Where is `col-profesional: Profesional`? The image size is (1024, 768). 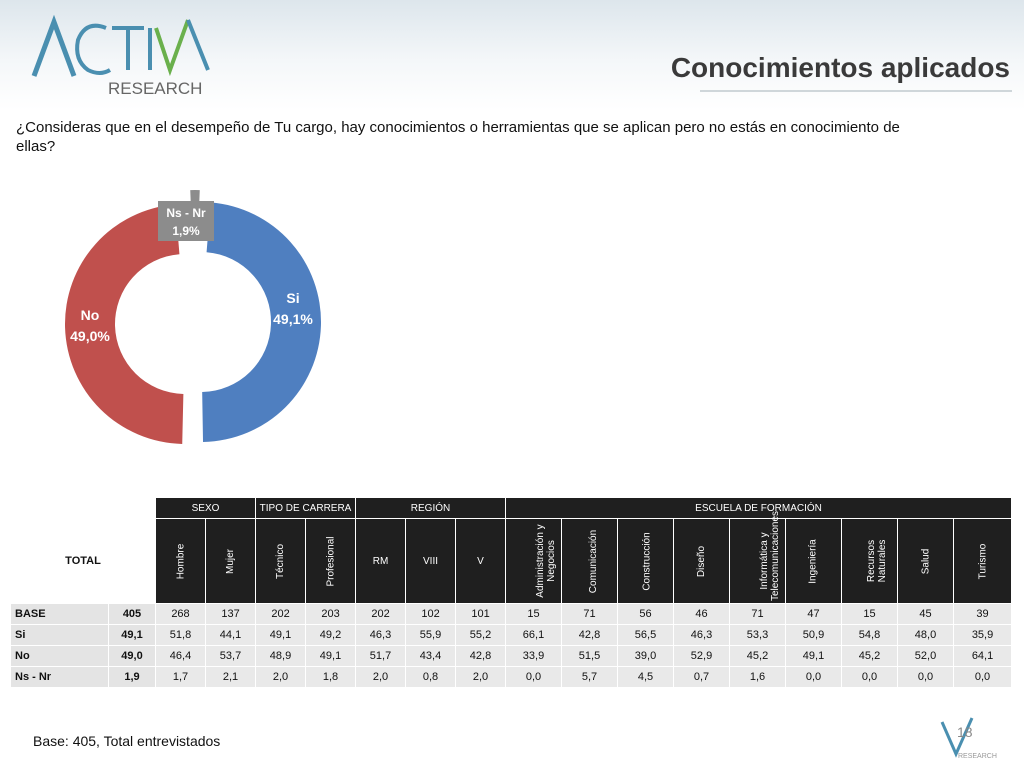
col-profesional: Profesional is located at coordinates (331, 561).